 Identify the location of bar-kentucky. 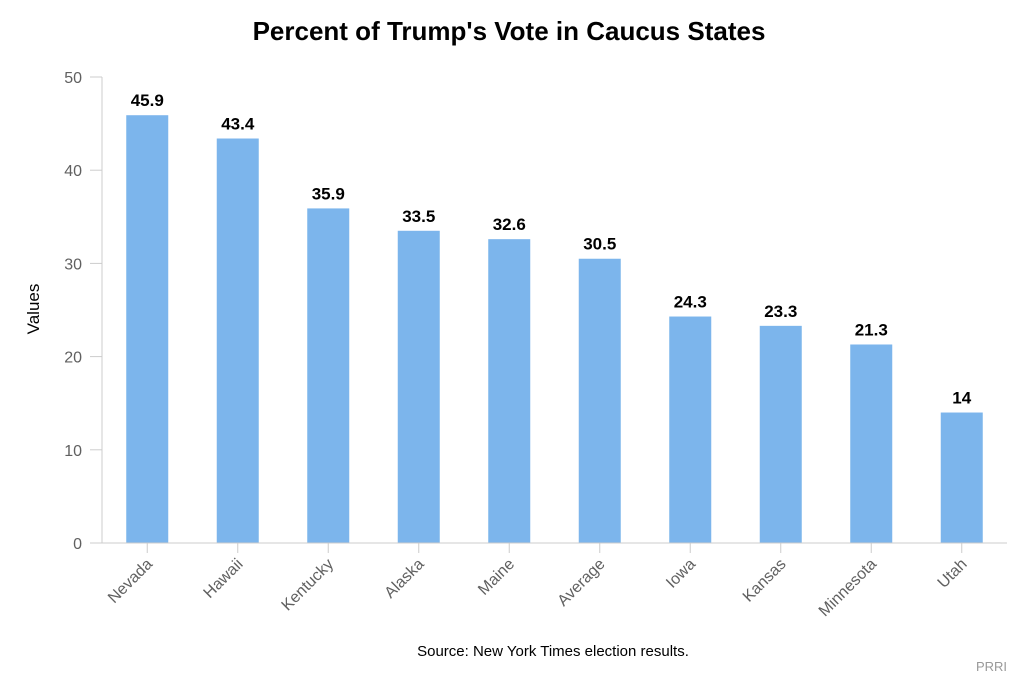
(328, 376).